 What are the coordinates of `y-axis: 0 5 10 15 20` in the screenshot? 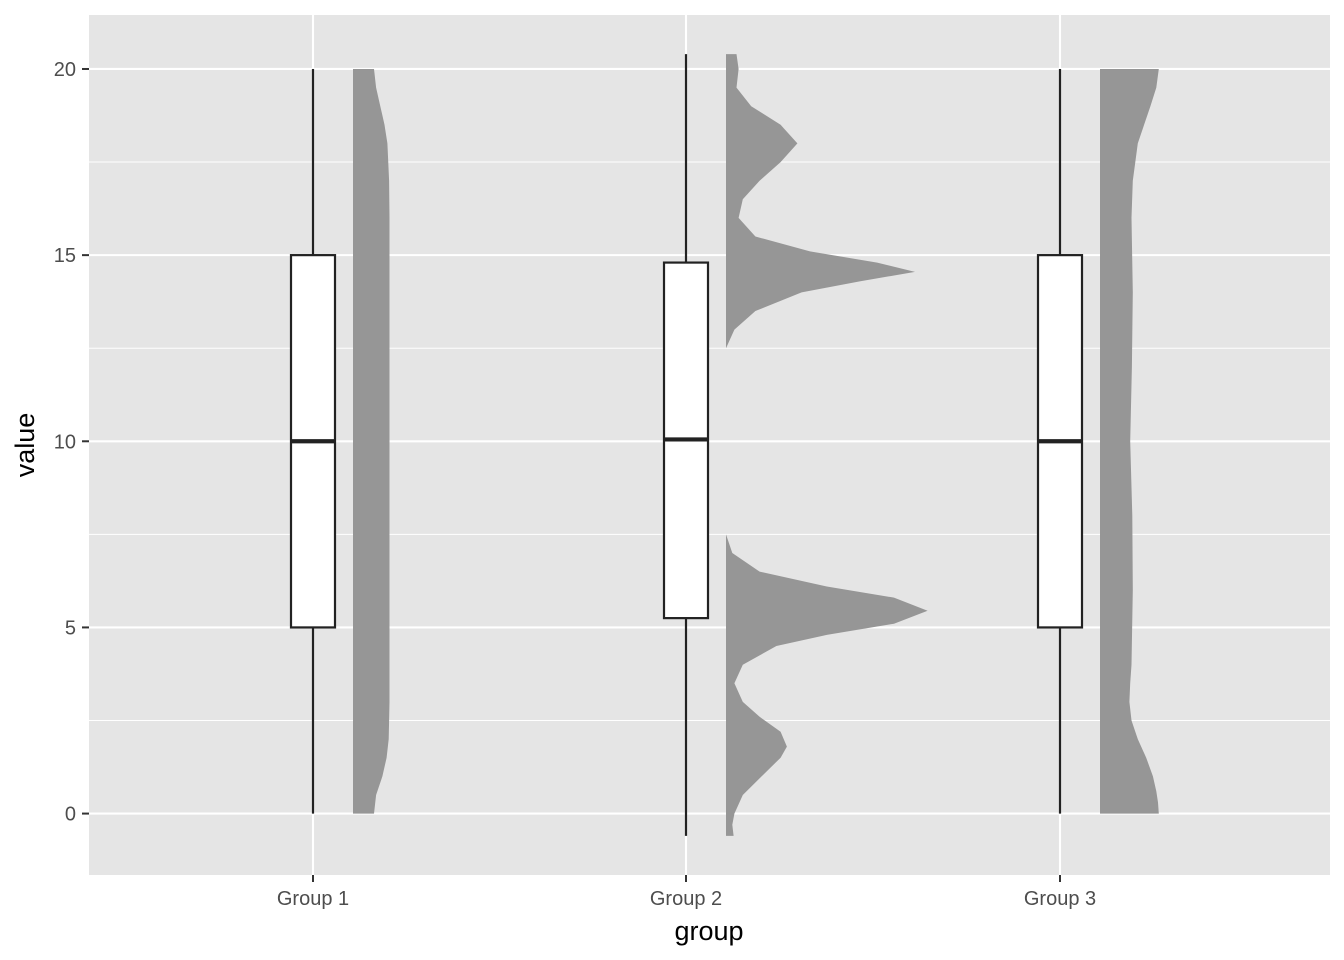 It's located at (71, 442).